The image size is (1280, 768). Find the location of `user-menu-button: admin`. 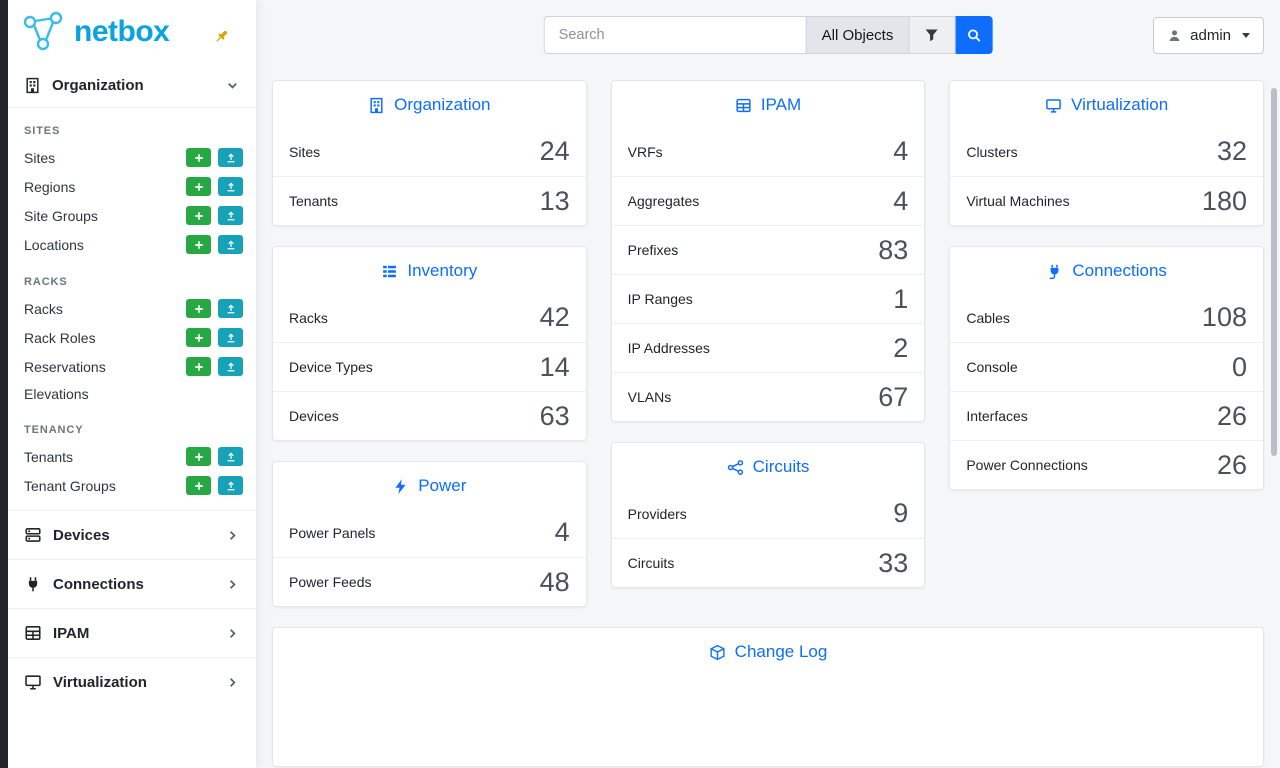

user-menu-button: admin is located at coordinates (1208, 35).